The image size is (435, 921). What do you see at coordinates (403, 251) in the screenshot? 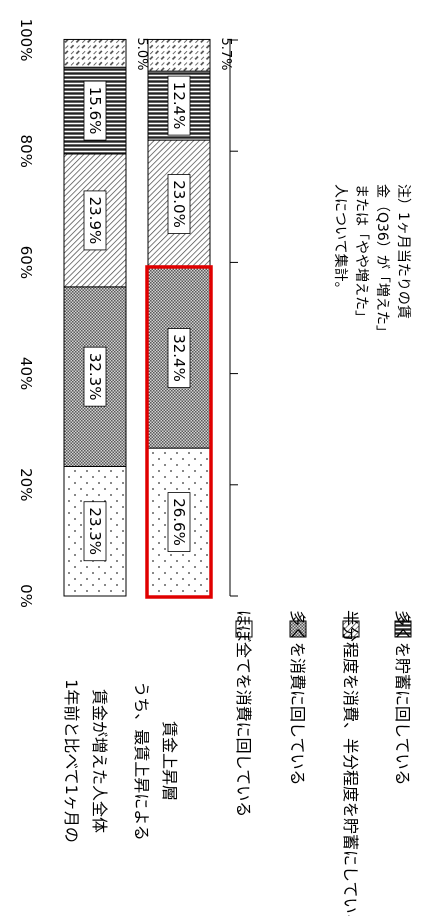
I see `note-text: 注）1ヶ月当たりの賃` at bounding box center [403, 251].